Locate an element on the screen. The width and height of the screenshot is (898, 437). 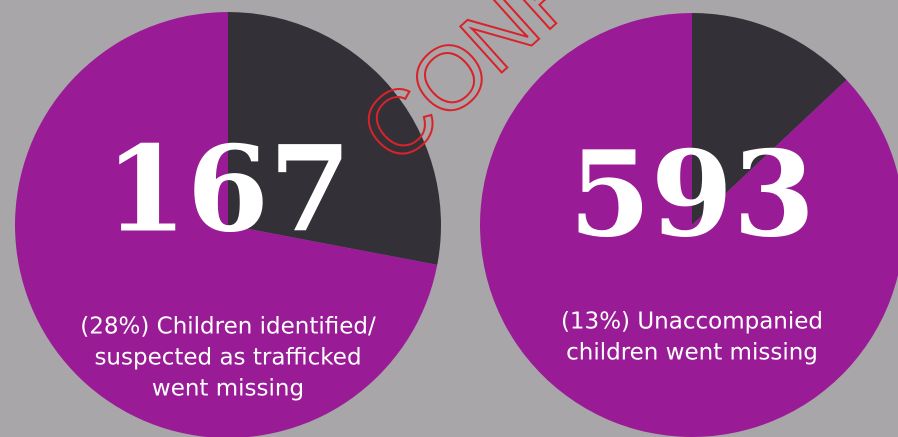
caption-line: (13%) Unaccompanied is located at coordinates (692, 322).